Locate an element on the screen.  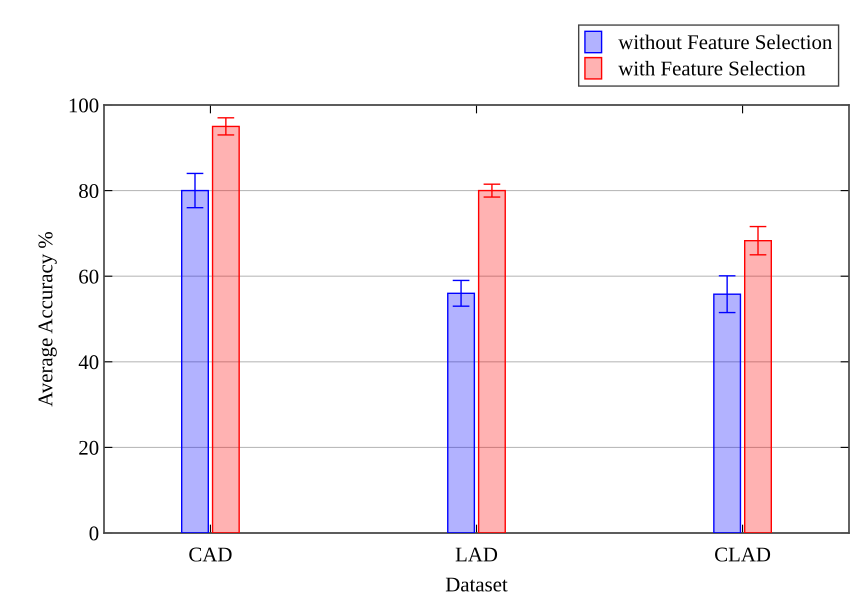
y-tick-label: 40 is located at coordinates (88, 362).